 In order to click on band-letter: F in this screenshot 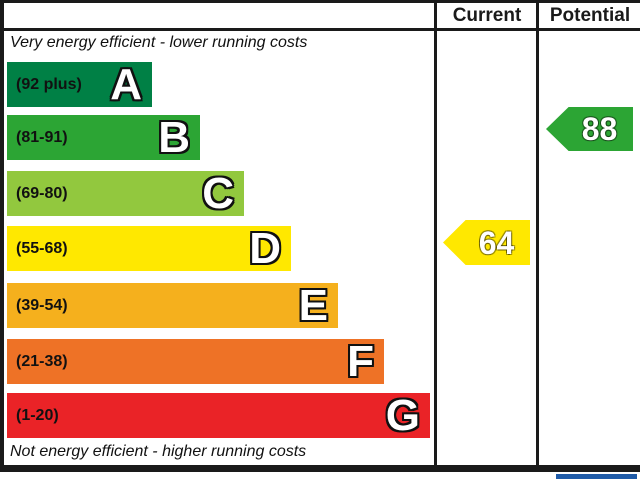, I will do `click(360, 361)`.